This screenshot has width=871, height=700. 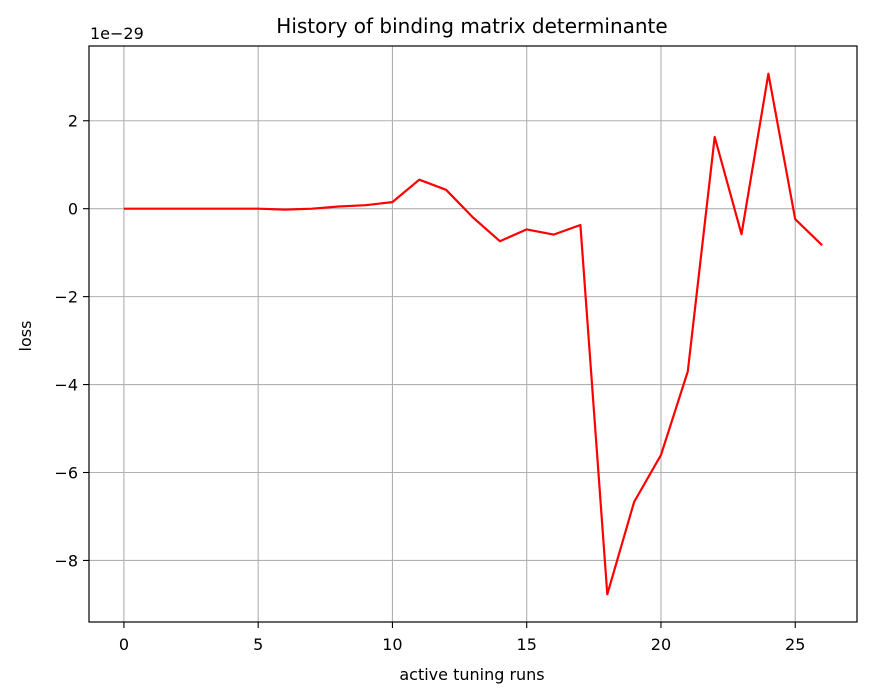 I want to click on y-offset-label: 1e−29, so click(x=117, y=33).